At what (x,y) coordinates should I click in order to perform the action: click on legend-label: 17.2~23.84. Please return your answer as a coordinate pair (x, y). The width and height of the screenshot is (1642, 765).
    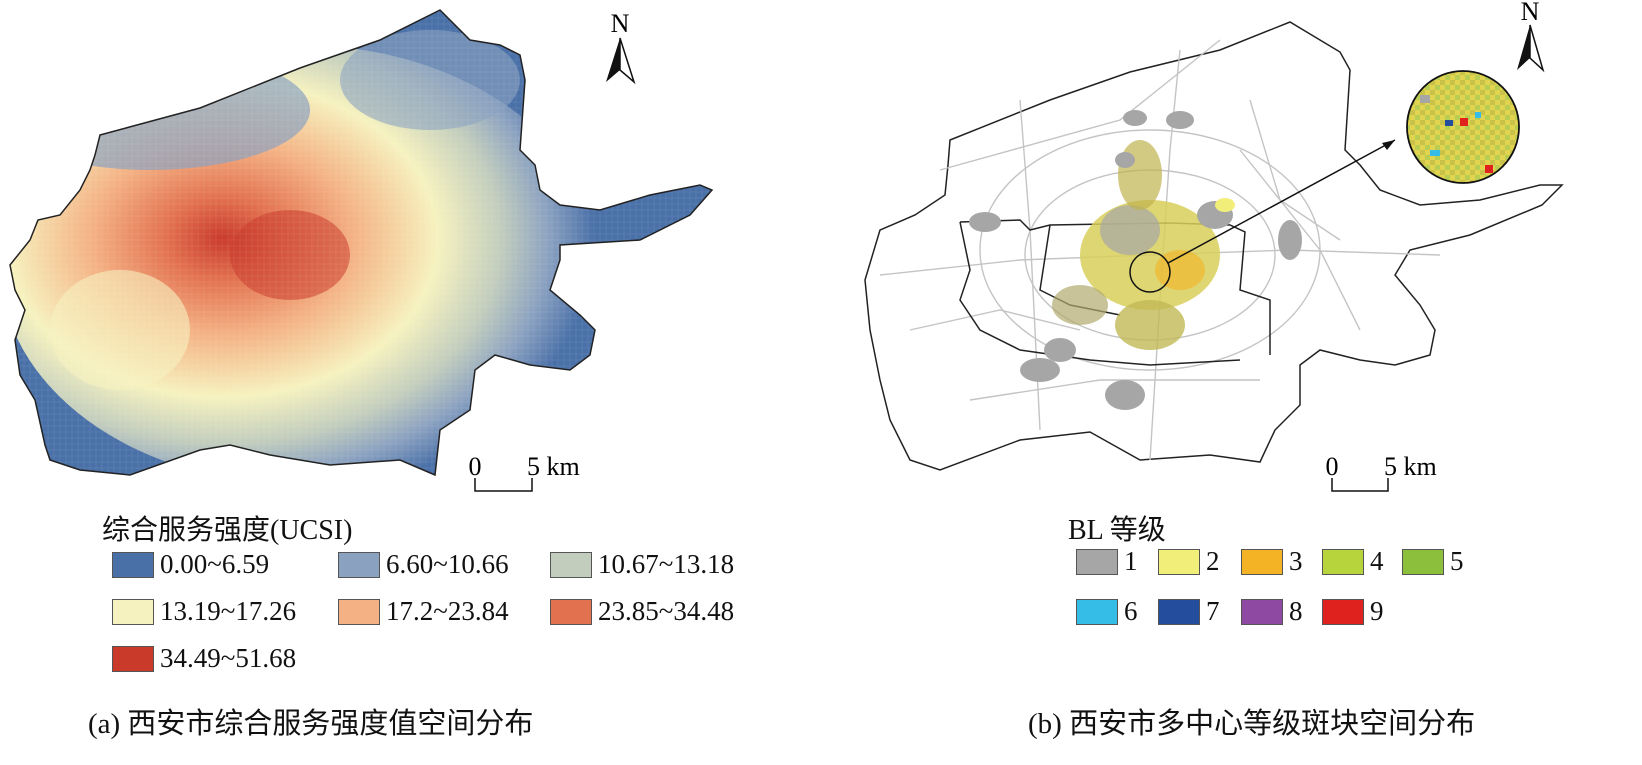
    Looking at the image, I should click on (447, 611).